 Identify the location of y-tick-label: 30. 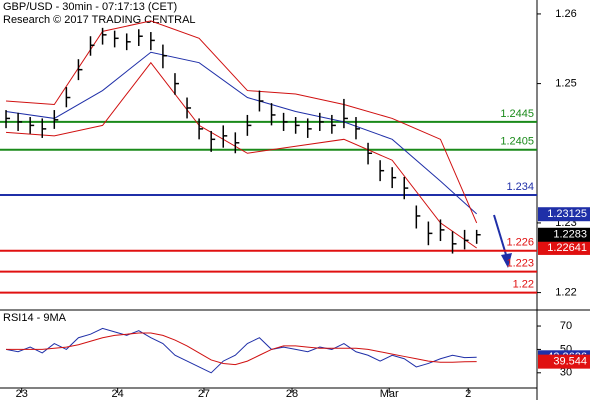
(566, 373).